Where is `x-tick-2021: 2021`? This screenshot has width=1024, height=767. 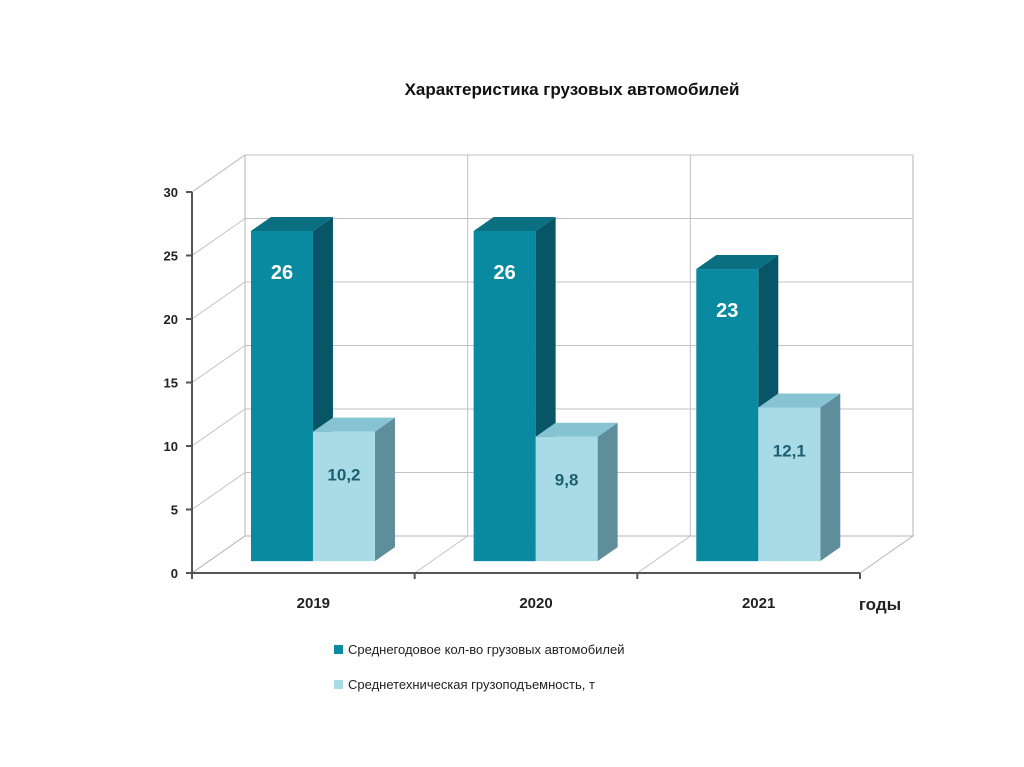 x-tick-2021: 2021 is located at coordinates (758, 603).